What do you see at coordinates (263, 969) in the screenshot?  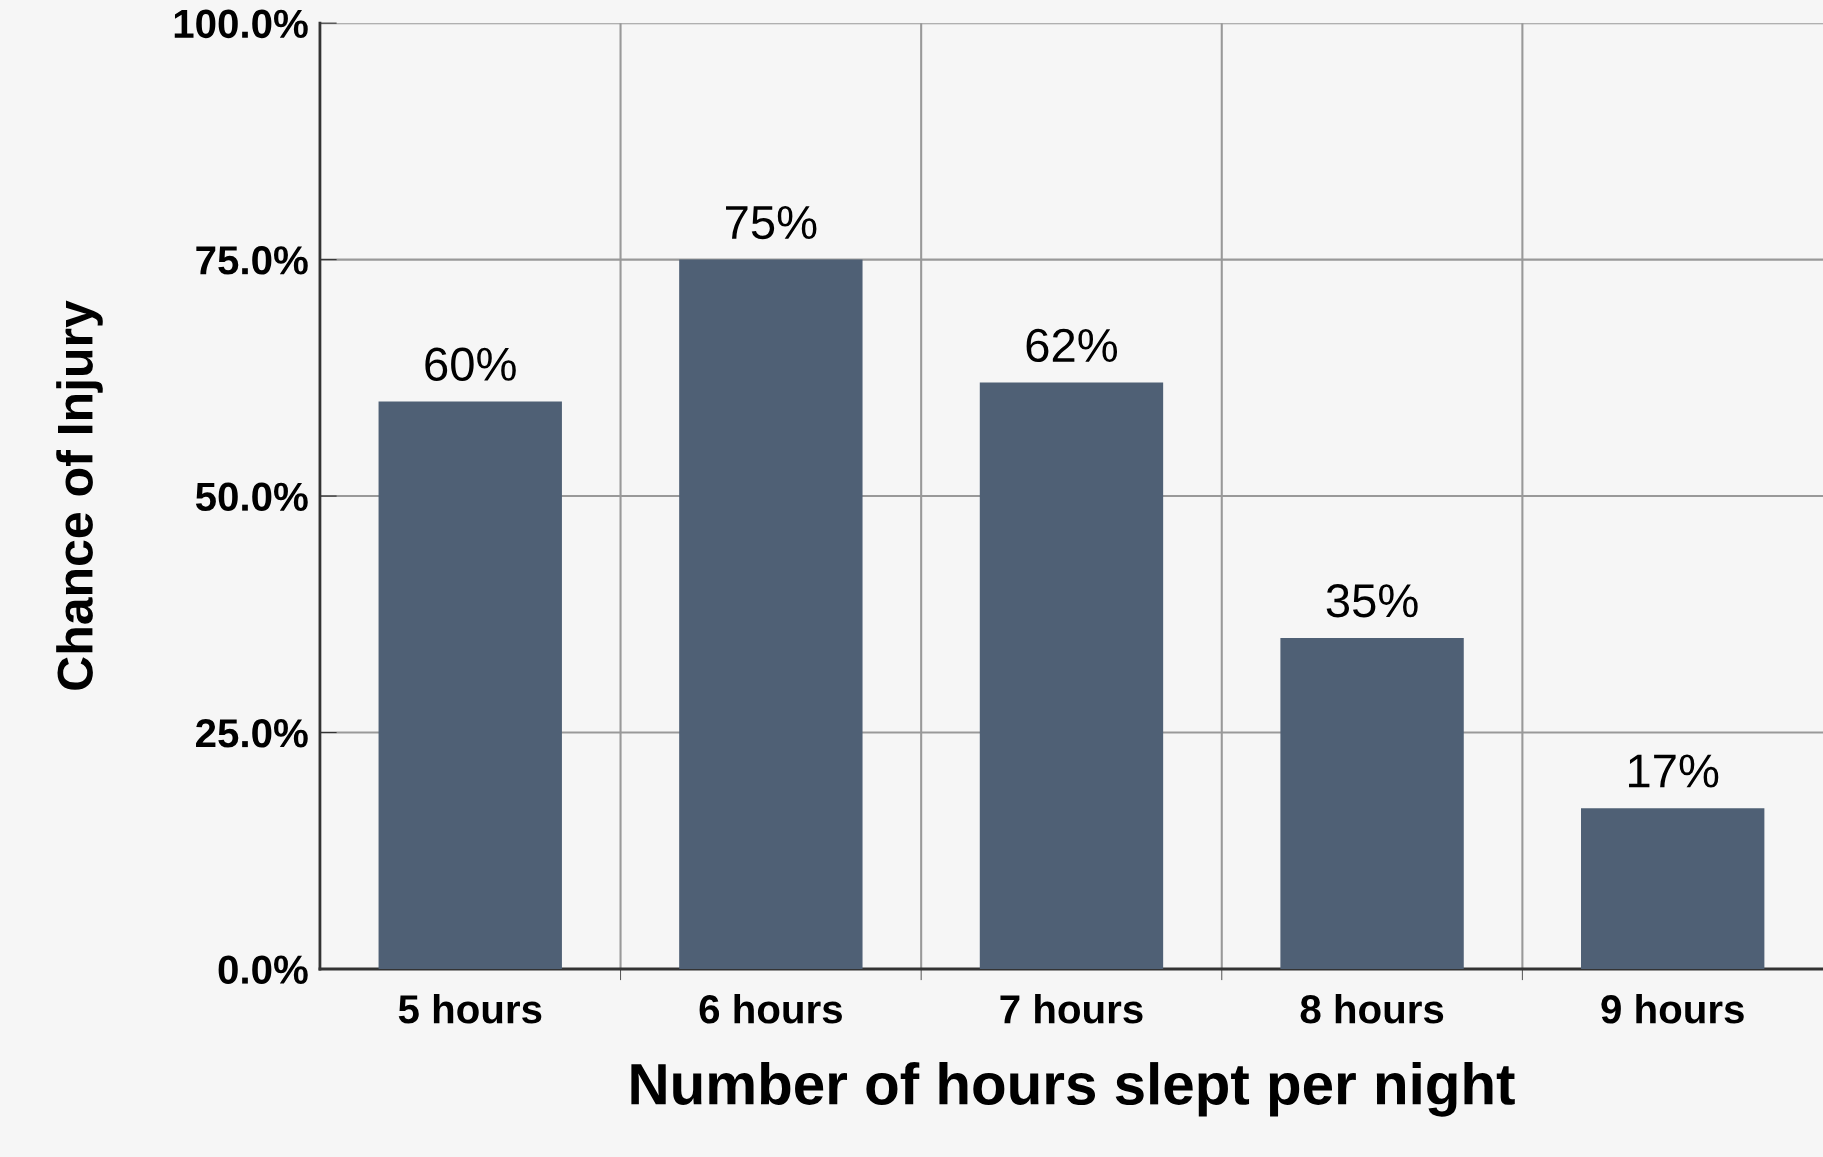 I see `y-tick-label: 0.0%` at bounding box center [263, 969].